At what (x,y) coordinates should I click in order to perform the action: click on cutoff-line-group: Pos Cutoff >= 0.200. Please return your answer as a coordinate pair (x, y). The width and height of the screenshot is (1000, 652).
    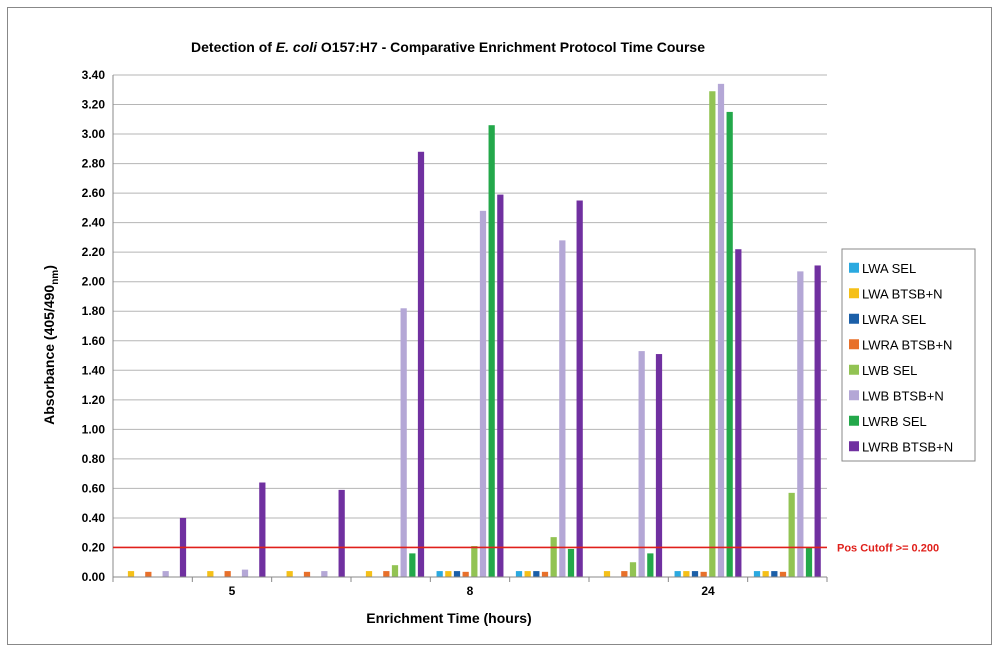
    Looking at the image, I should click on (526, 548).